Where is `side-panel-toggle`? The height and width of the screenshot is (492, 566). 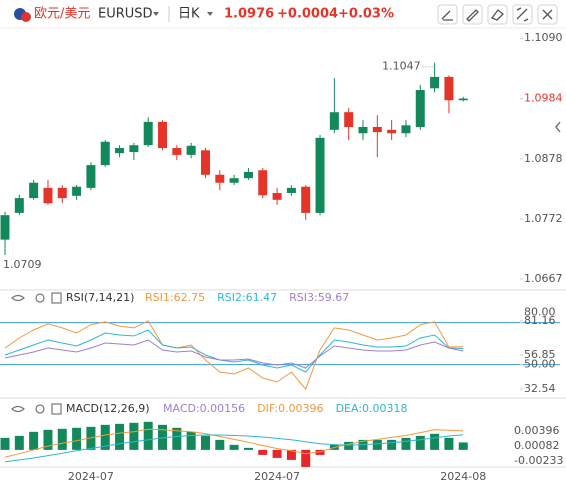 side-panel-toggle is located at coordinates (558, 127).